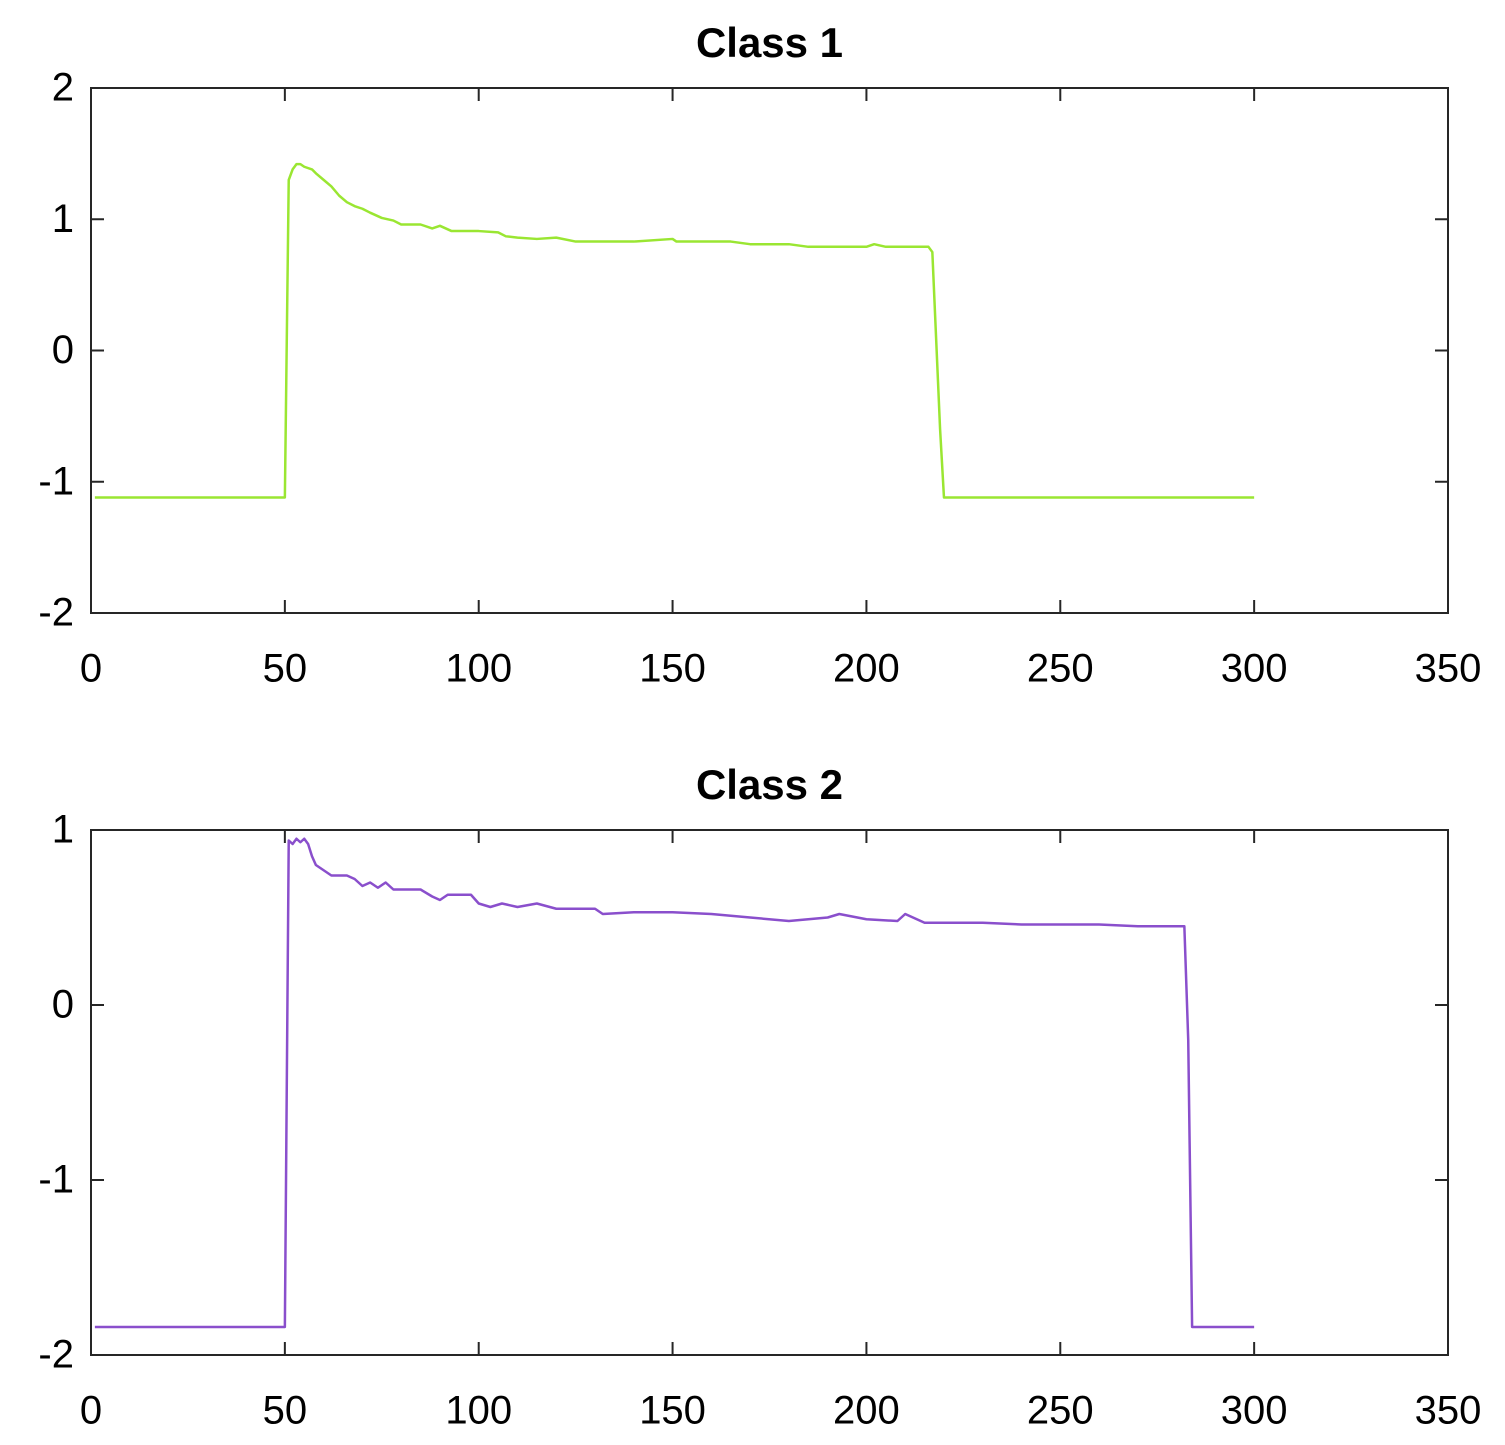 Image resolution: width=1505 pixels, height=1445 pixels. Describe the element at coordinates (769, 42) in the screenshot. I see `chart-title: Class 1` at that location.